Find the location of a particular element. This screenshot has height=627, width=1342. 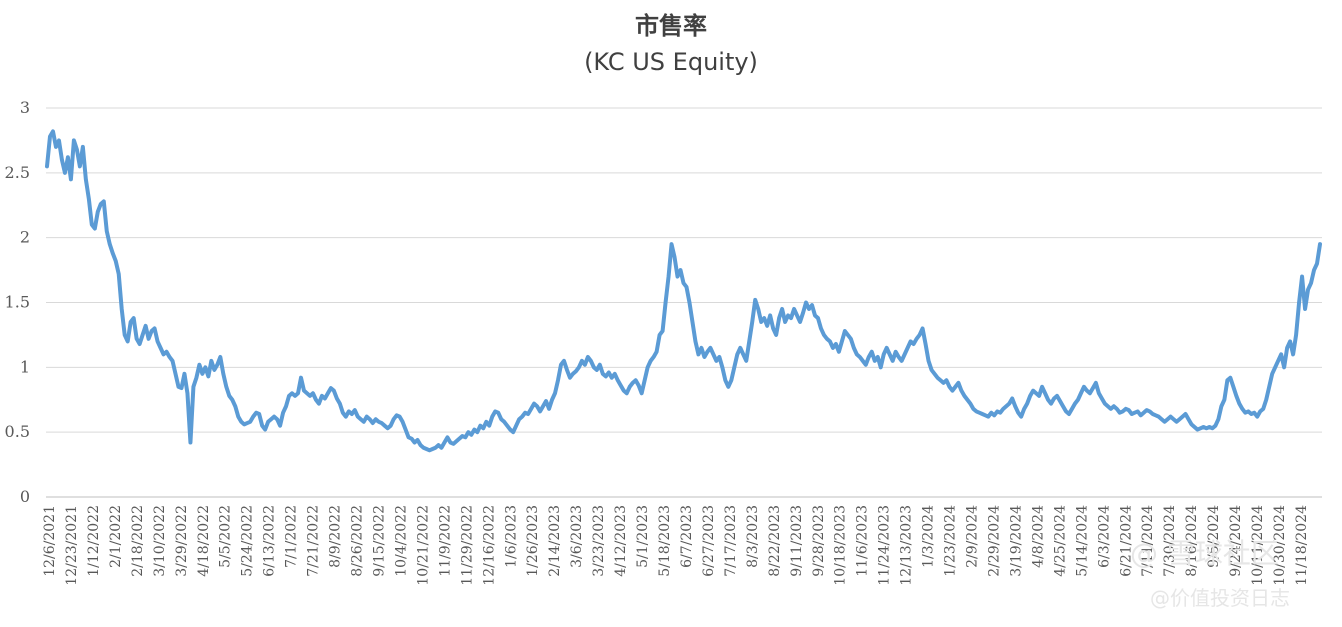

chart-subtitle: (KC US Equity) is located at coordinates (671, 62).